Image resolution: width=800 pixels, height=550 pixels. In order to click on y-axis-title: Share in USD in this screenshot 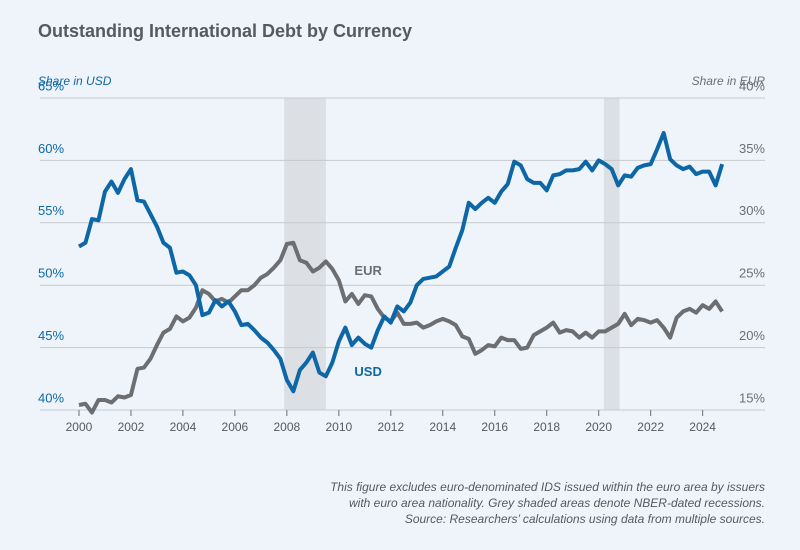, I will do `click(75, 81)`.